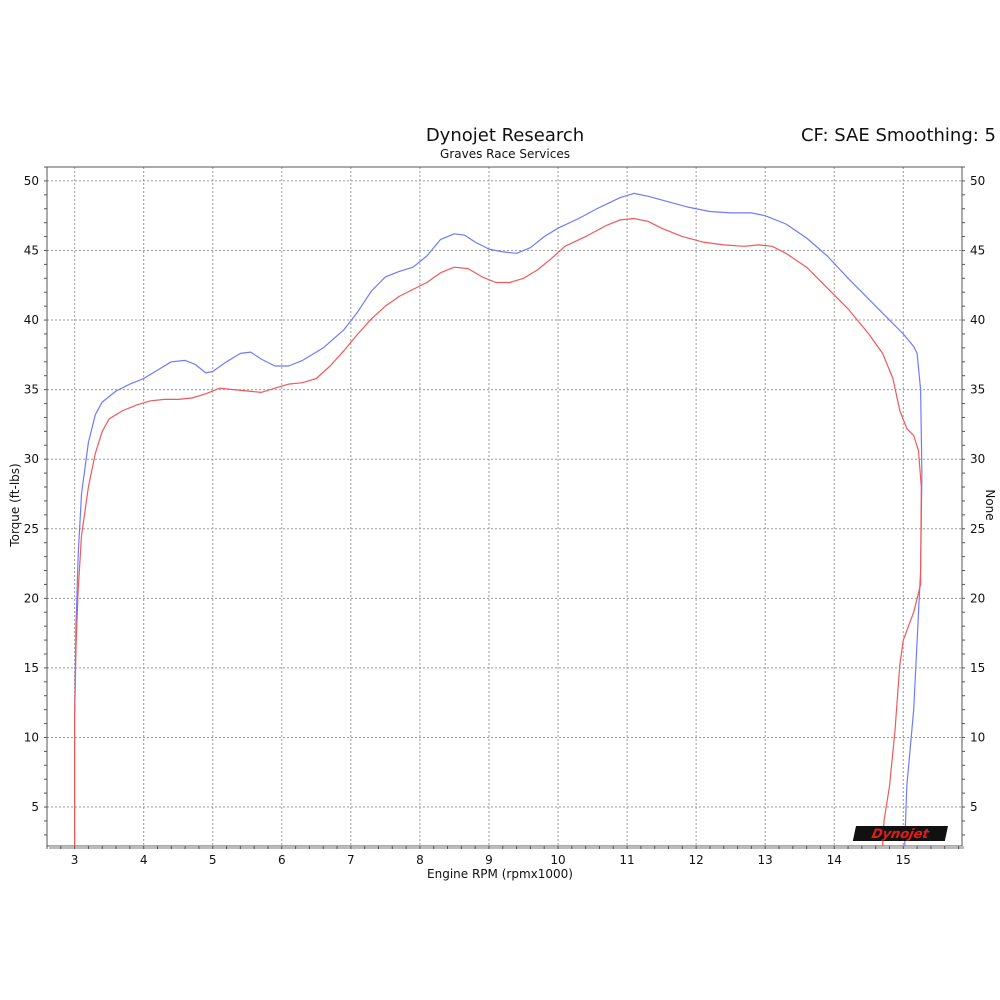 The width and height of the screenshot is (1000, 1000). Describe the element at coordinates (31, 598) in the screenshot. I see `y-tick-label: 20` at that location.